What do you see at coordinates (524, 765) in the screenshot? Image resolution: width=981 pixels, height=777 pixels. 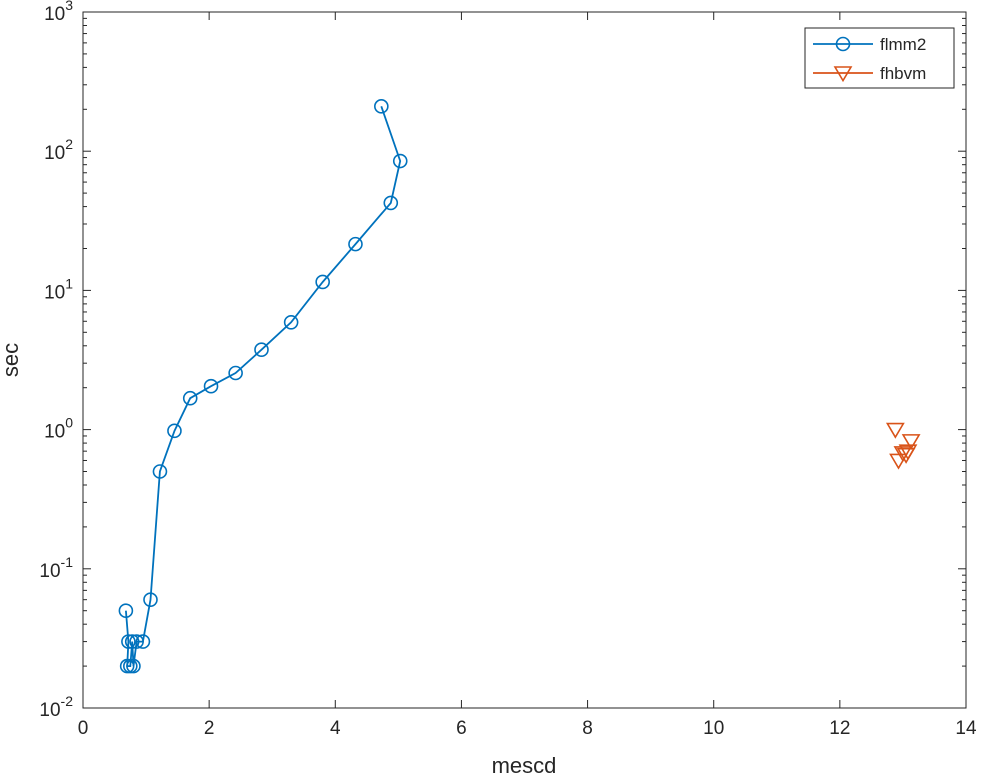 I see `x-axis-label: mescd` at bounding box center [524, 765].